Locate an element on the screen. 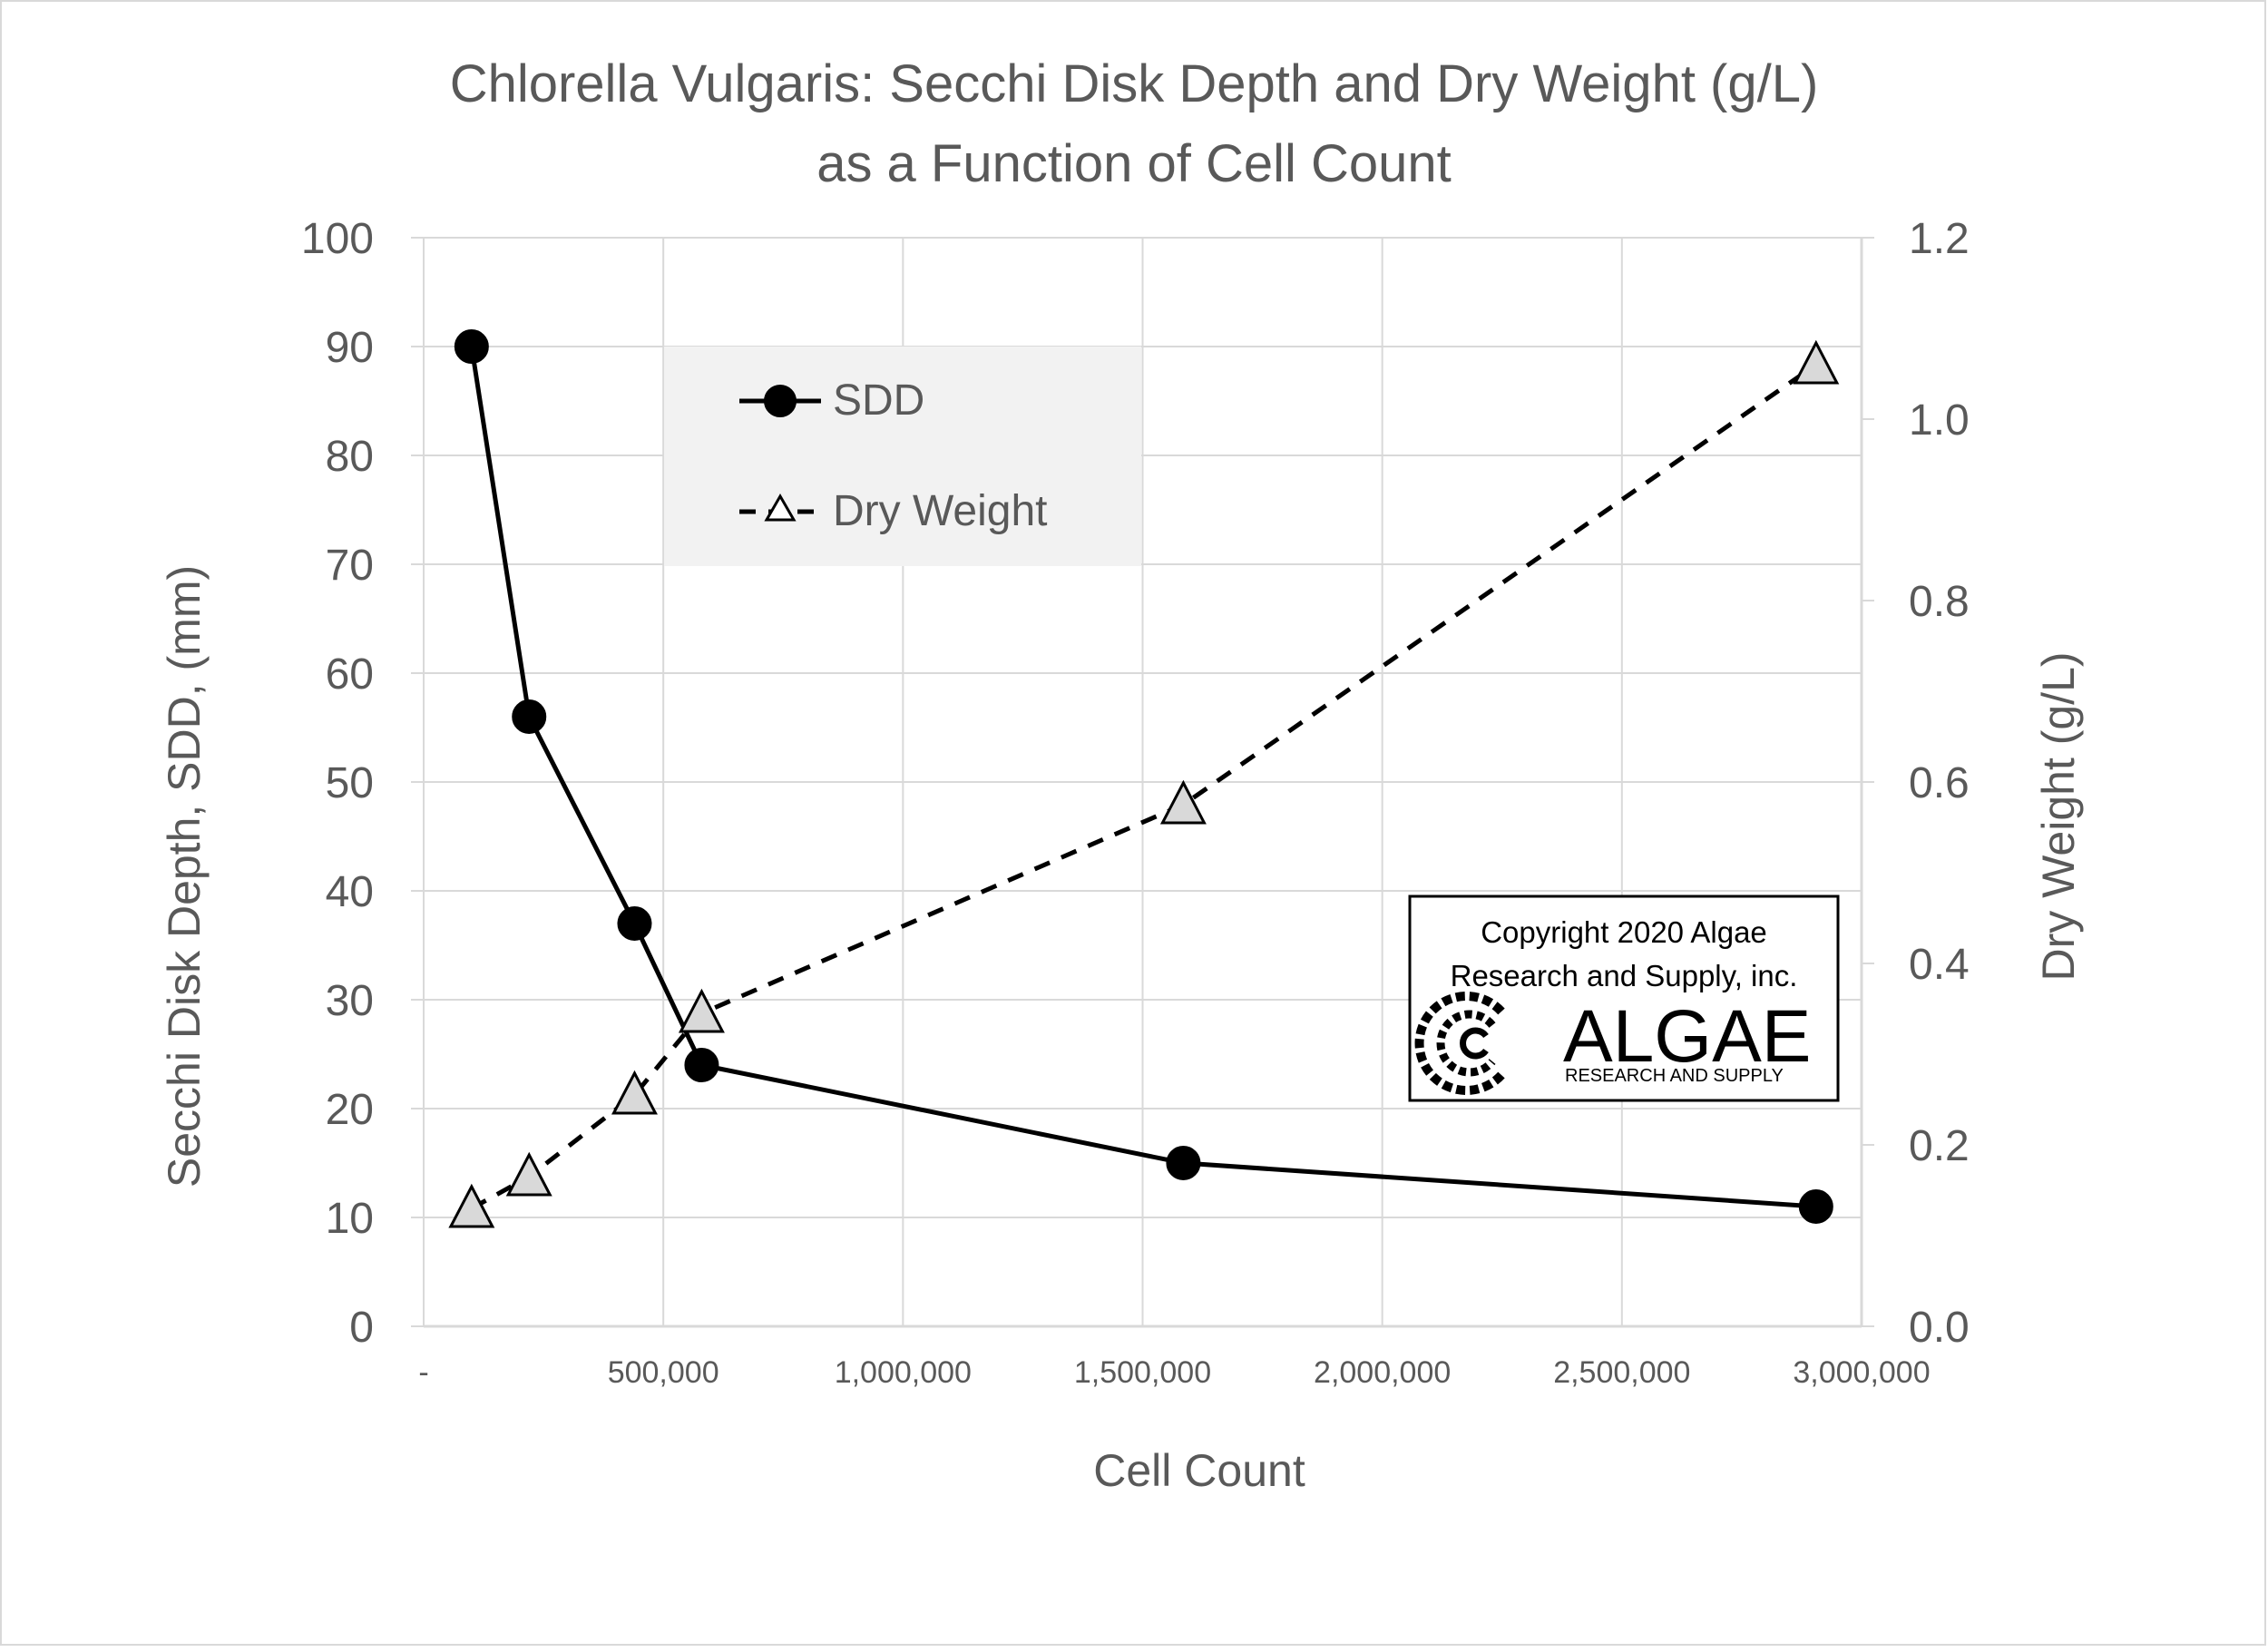  x-tick-label: 1,000,000 is located at coordinates (903, 1372).